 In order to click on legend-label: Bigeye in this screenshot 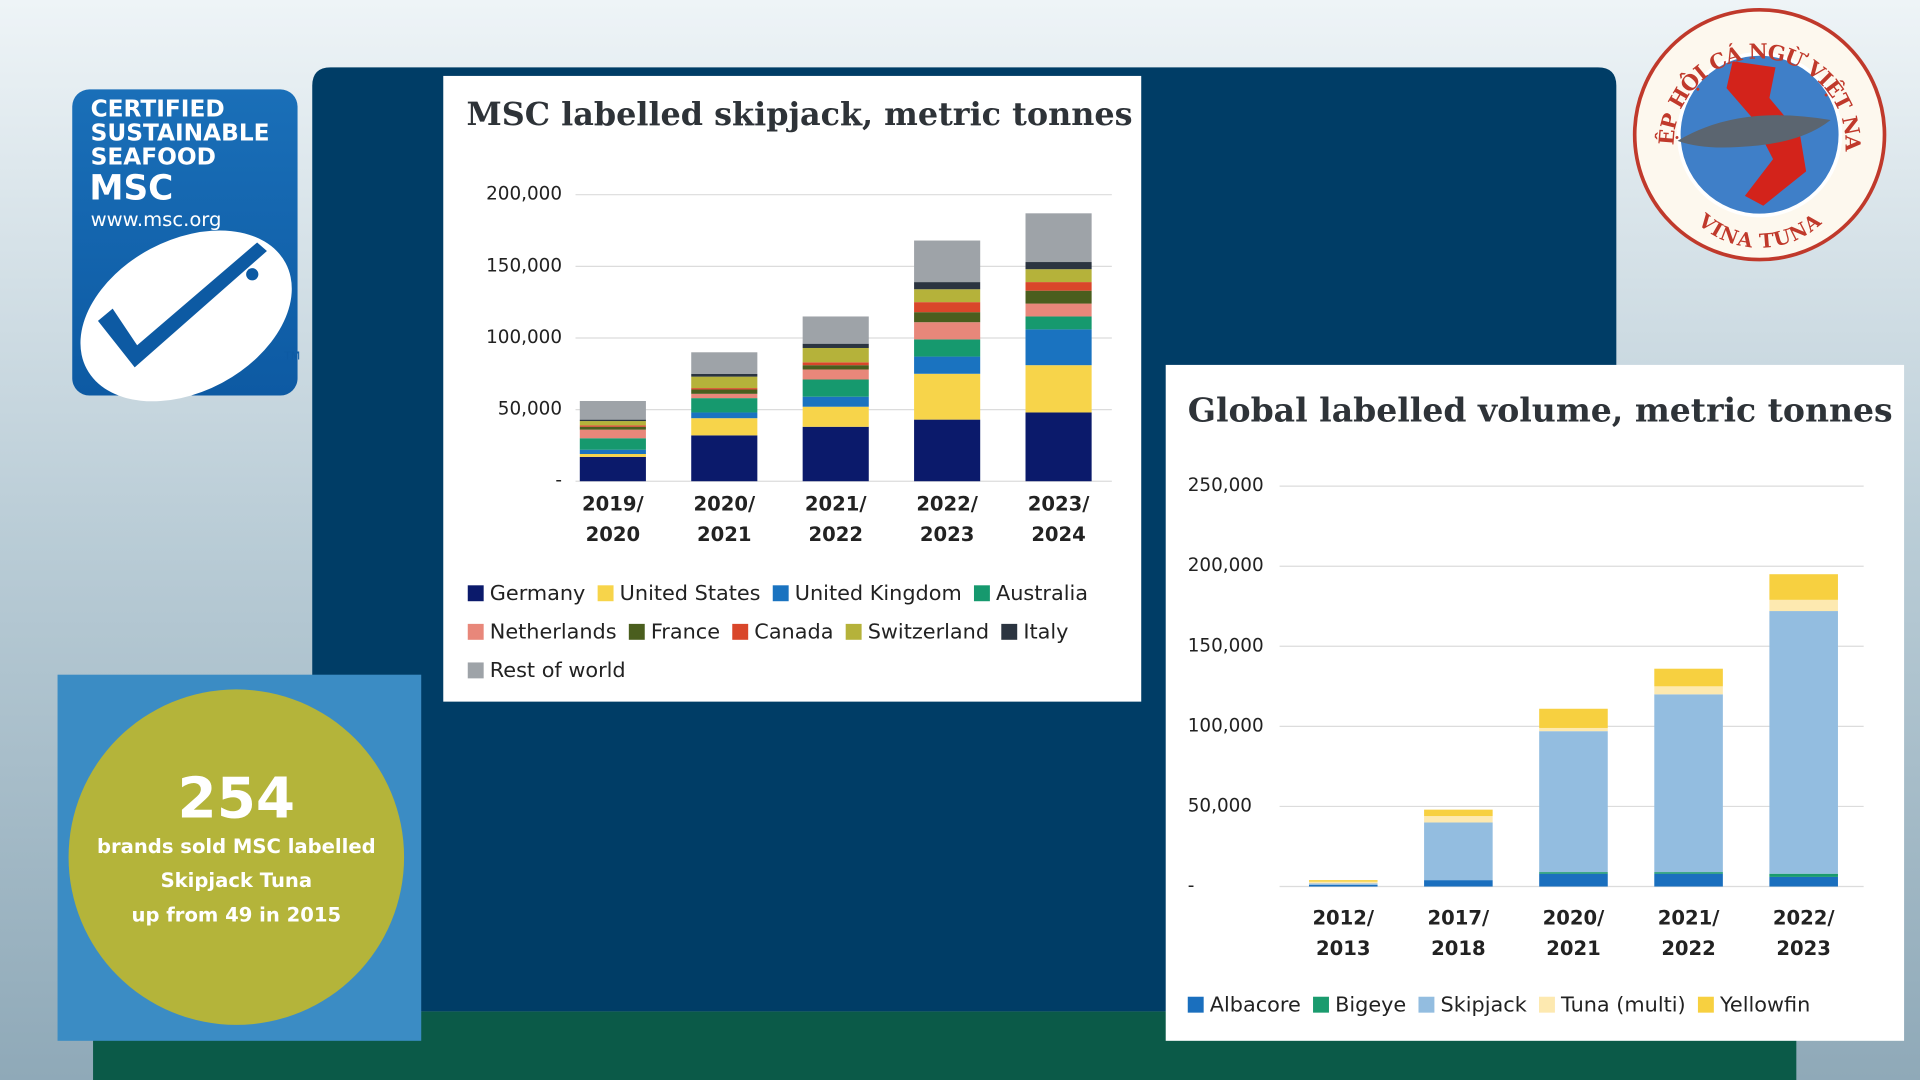, I will do `click(1370, 1004)`.